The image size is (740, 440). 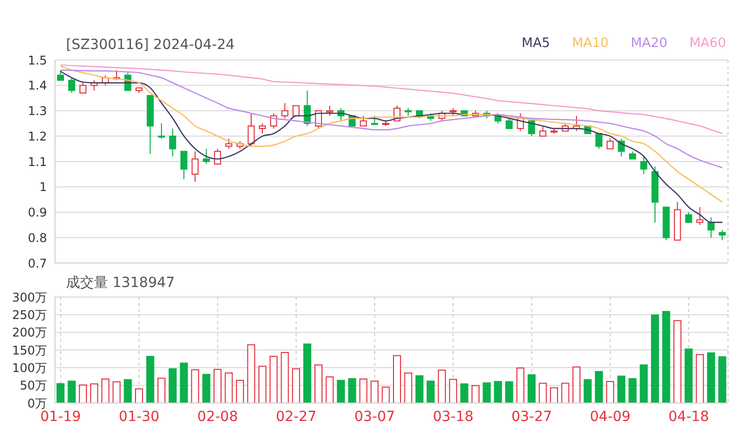 What do you see at coordinates (649, 43) in the screenshot?
I see `text: MA20` at bounding box center [649, 43].